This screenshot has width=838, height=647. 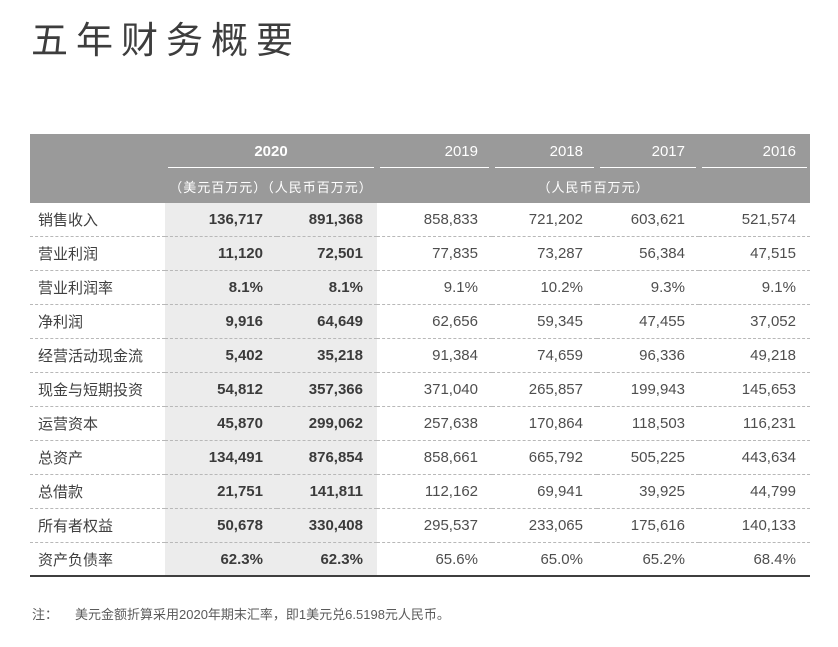 I want to click on footnote: 注： 美元金额折算采用2020年期末汇率，即1美元兑6.5198元人民币。, so click(x=241, y=613).